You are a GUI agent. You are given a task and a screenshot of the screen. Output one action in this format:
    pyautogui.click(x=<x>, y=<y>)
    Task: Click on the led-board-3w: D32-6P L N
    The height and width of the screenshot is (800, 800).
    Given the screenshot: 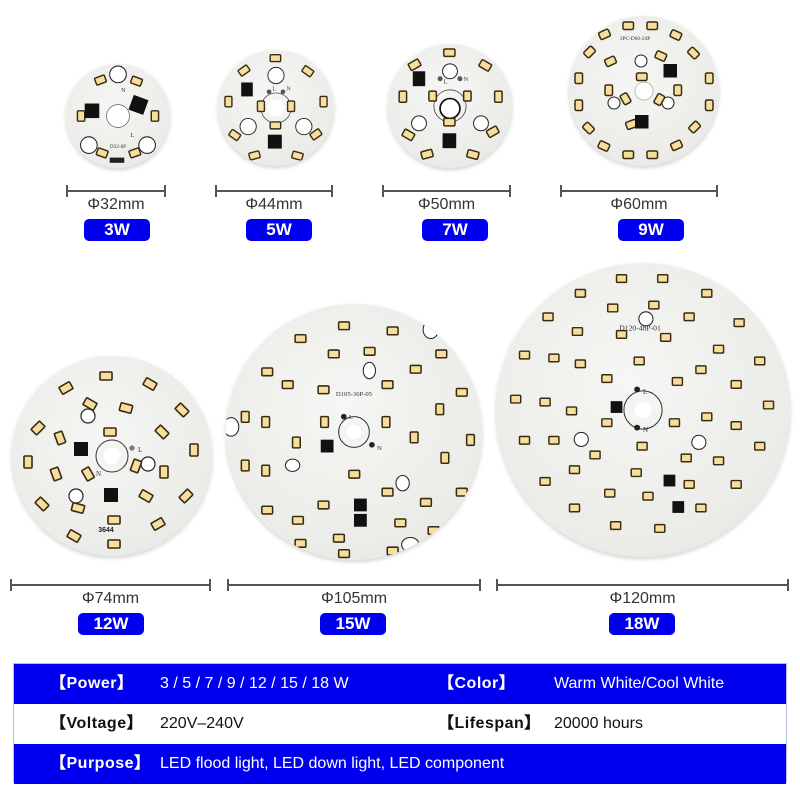 What is the action you would take?
    pyautogui.click(x=118, y=116)
    